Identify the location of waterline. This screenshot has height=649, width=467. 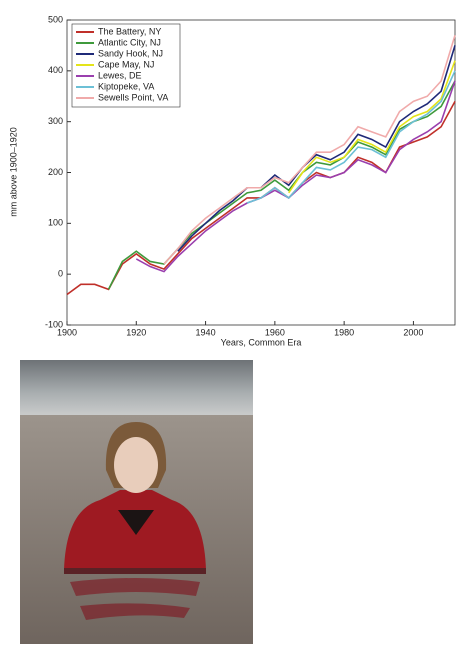
(135, 571).